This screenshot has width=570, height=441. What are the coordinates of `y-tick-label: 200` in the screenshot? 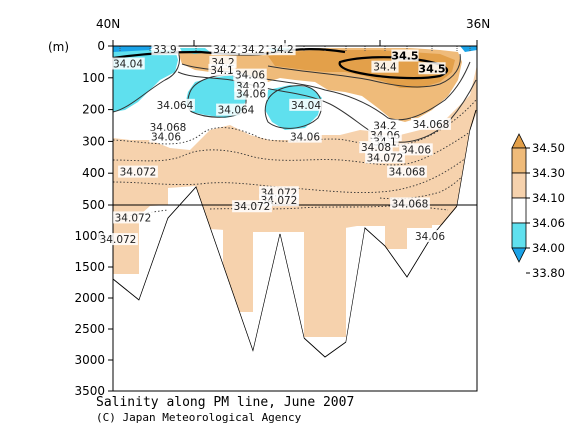 It's located at (93, 110).